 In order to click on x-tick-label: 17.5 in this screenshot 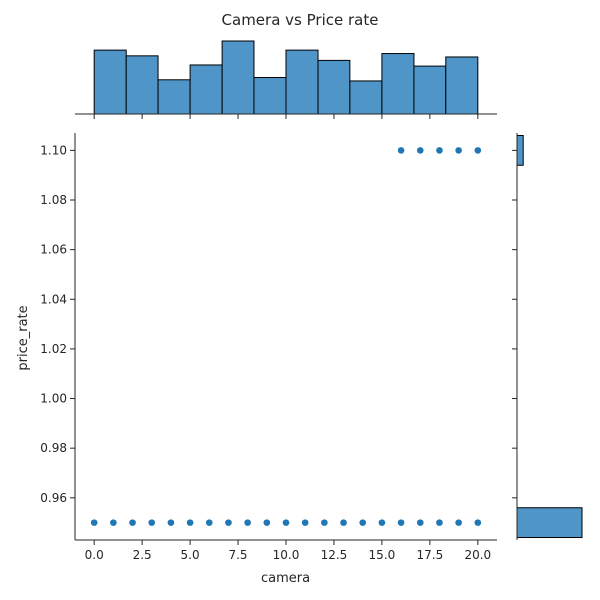, I will do `click(430, 555)`.